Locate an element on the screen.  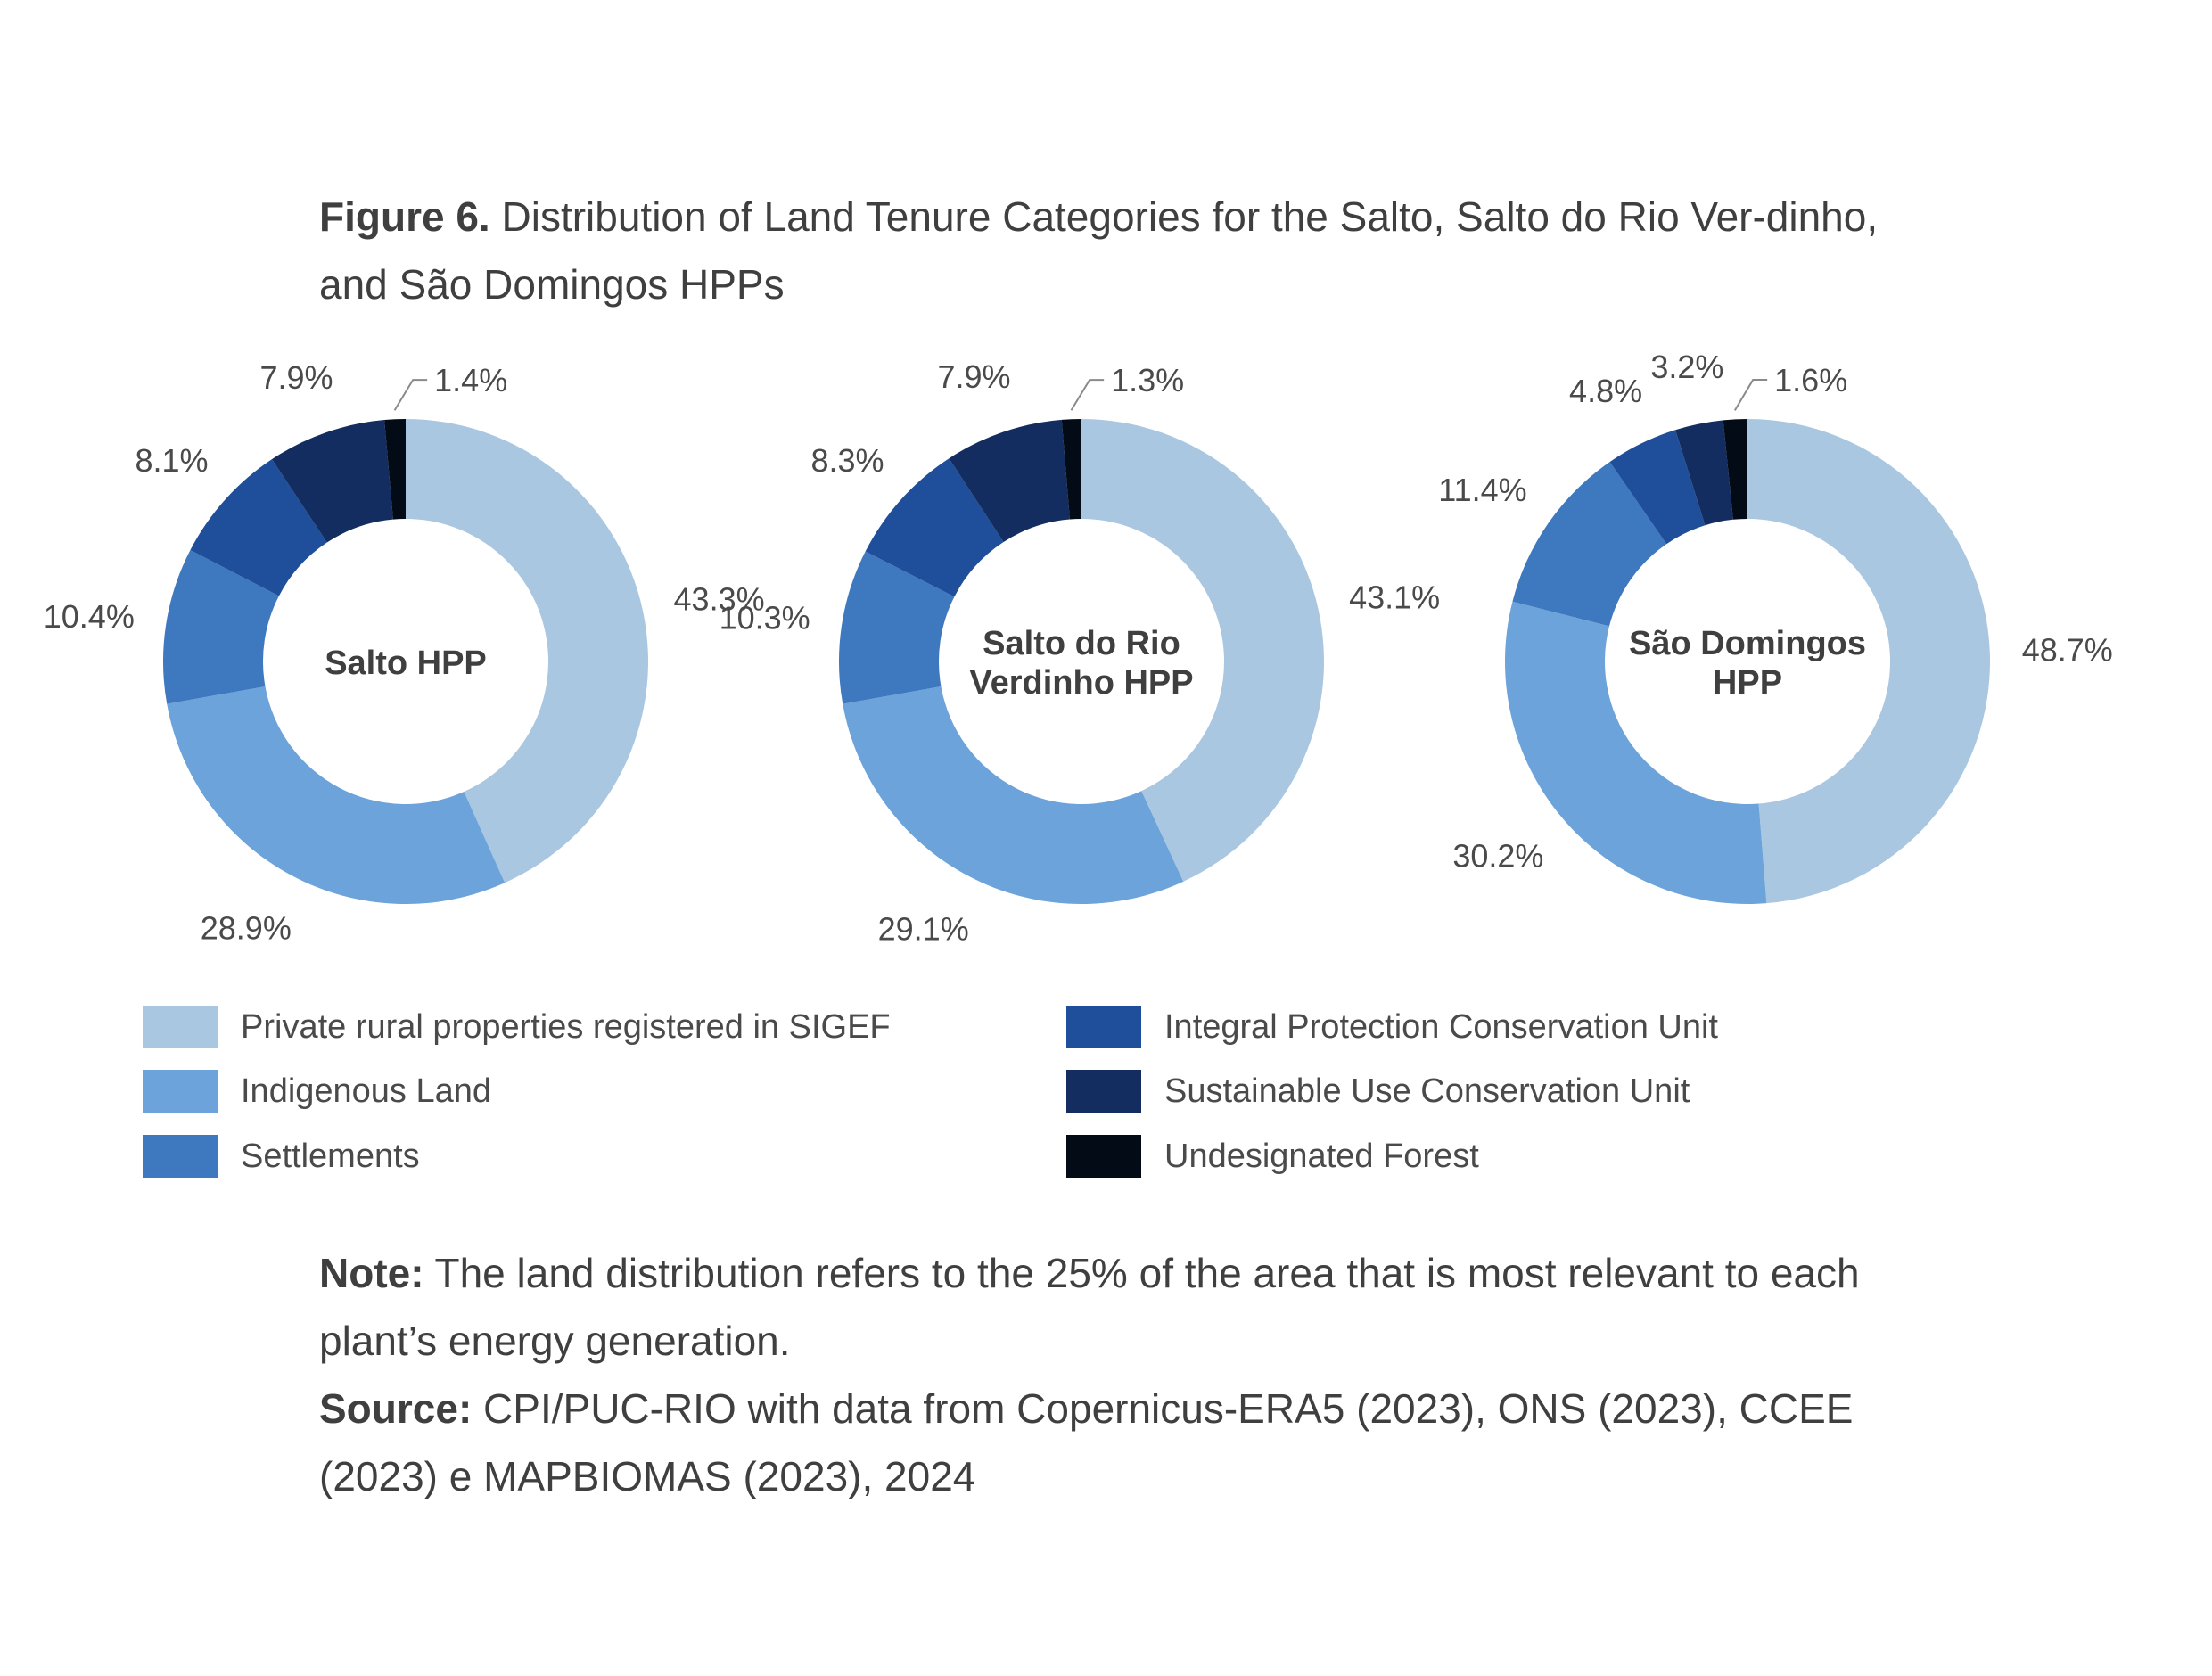
legend-item-indigenous: Indigenous Land is located at coordinates (317, 1091).